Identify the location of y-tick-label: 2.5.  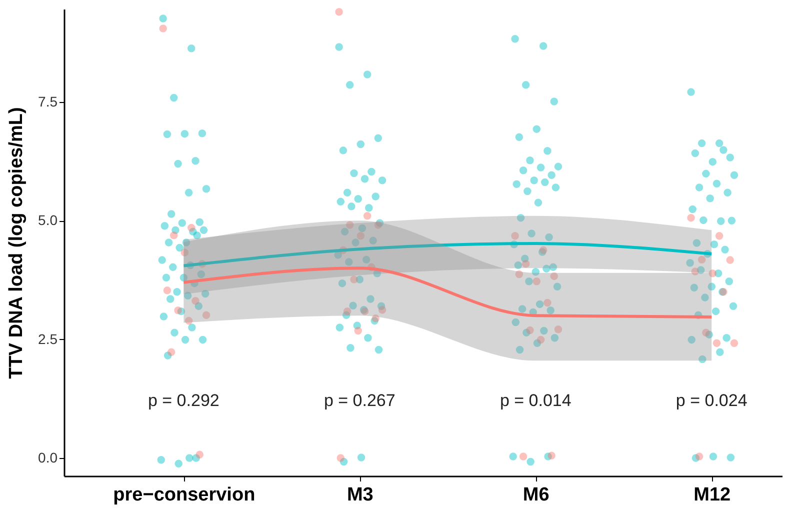
(48, 338).